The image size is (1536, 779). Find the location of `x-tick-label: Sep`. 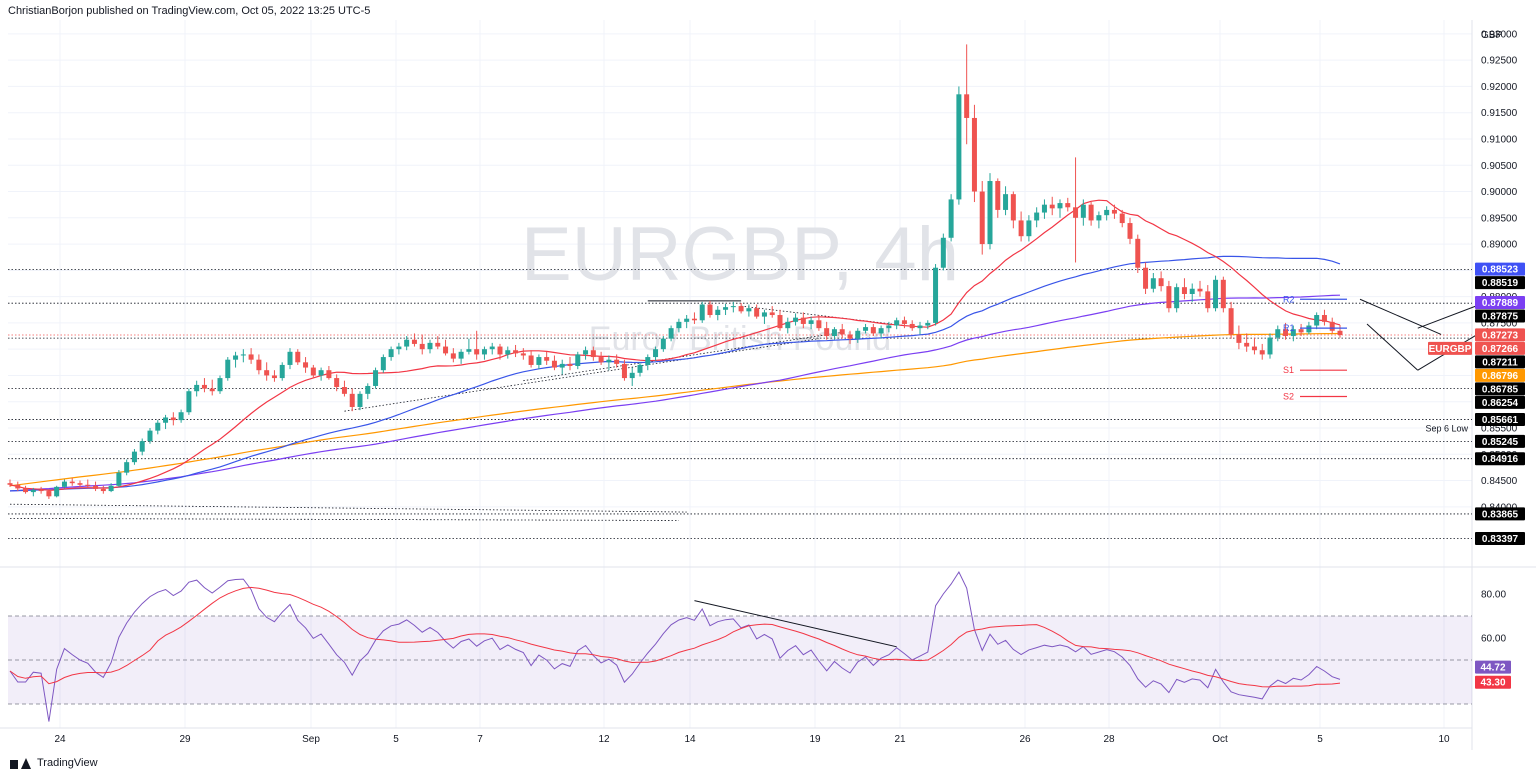

x-tick-label: Sep is located at coordinates (311, 739).